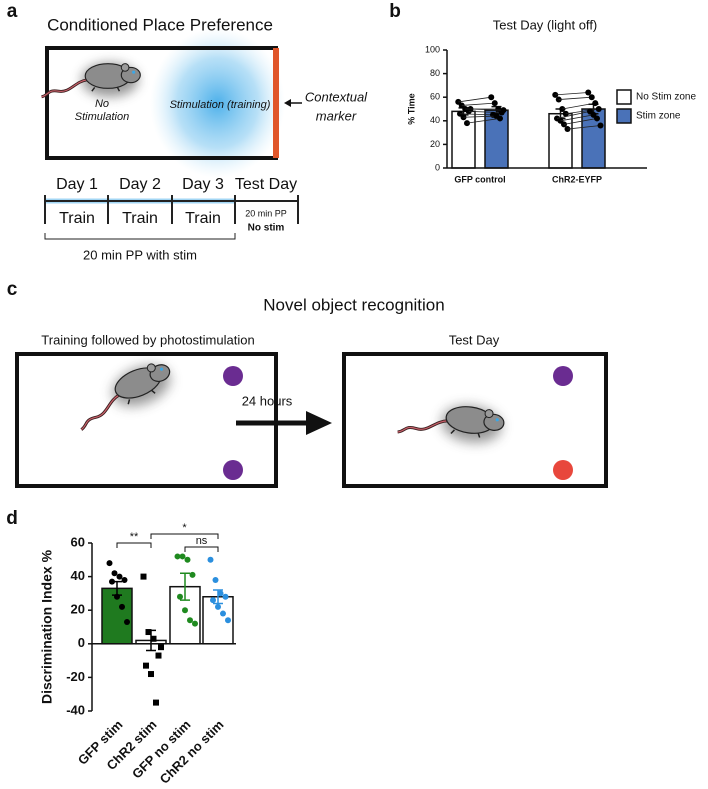  I want to click on significance-label: *, so click(184, 528).